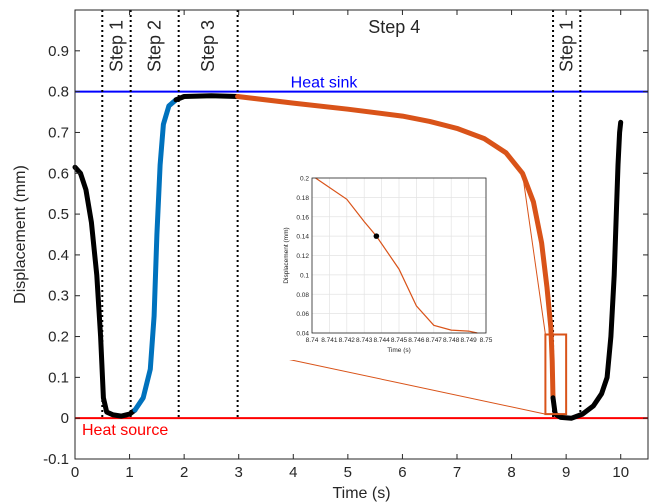  I want to click on inset-y-tick-label: 0.06, so click(302, 314).